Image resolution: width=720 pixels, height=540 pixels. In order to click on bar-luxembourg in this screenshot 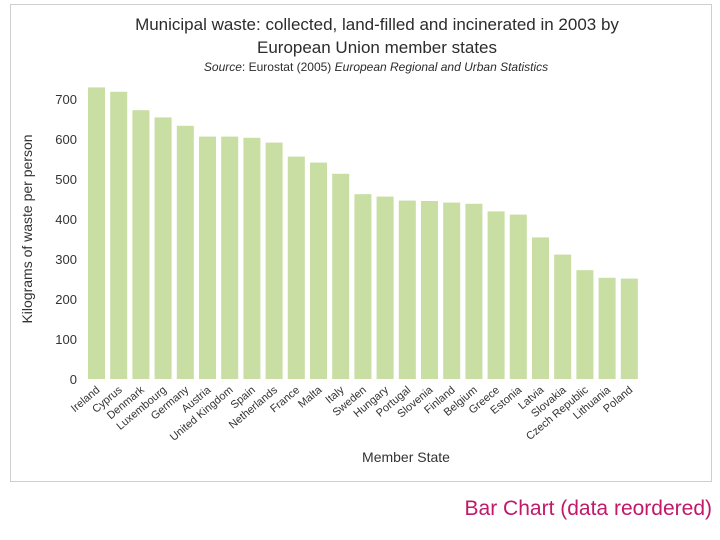, I will do `click(163, 248)`.